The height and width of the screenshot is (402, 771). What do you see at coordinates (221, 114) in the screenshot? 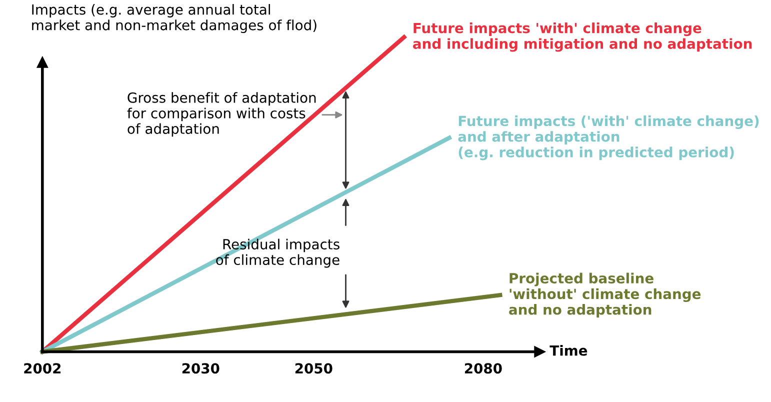
I see `annotation: Gross benefit of adaptation for comparison with costs of adaptation` at bounding box center [221, 114].